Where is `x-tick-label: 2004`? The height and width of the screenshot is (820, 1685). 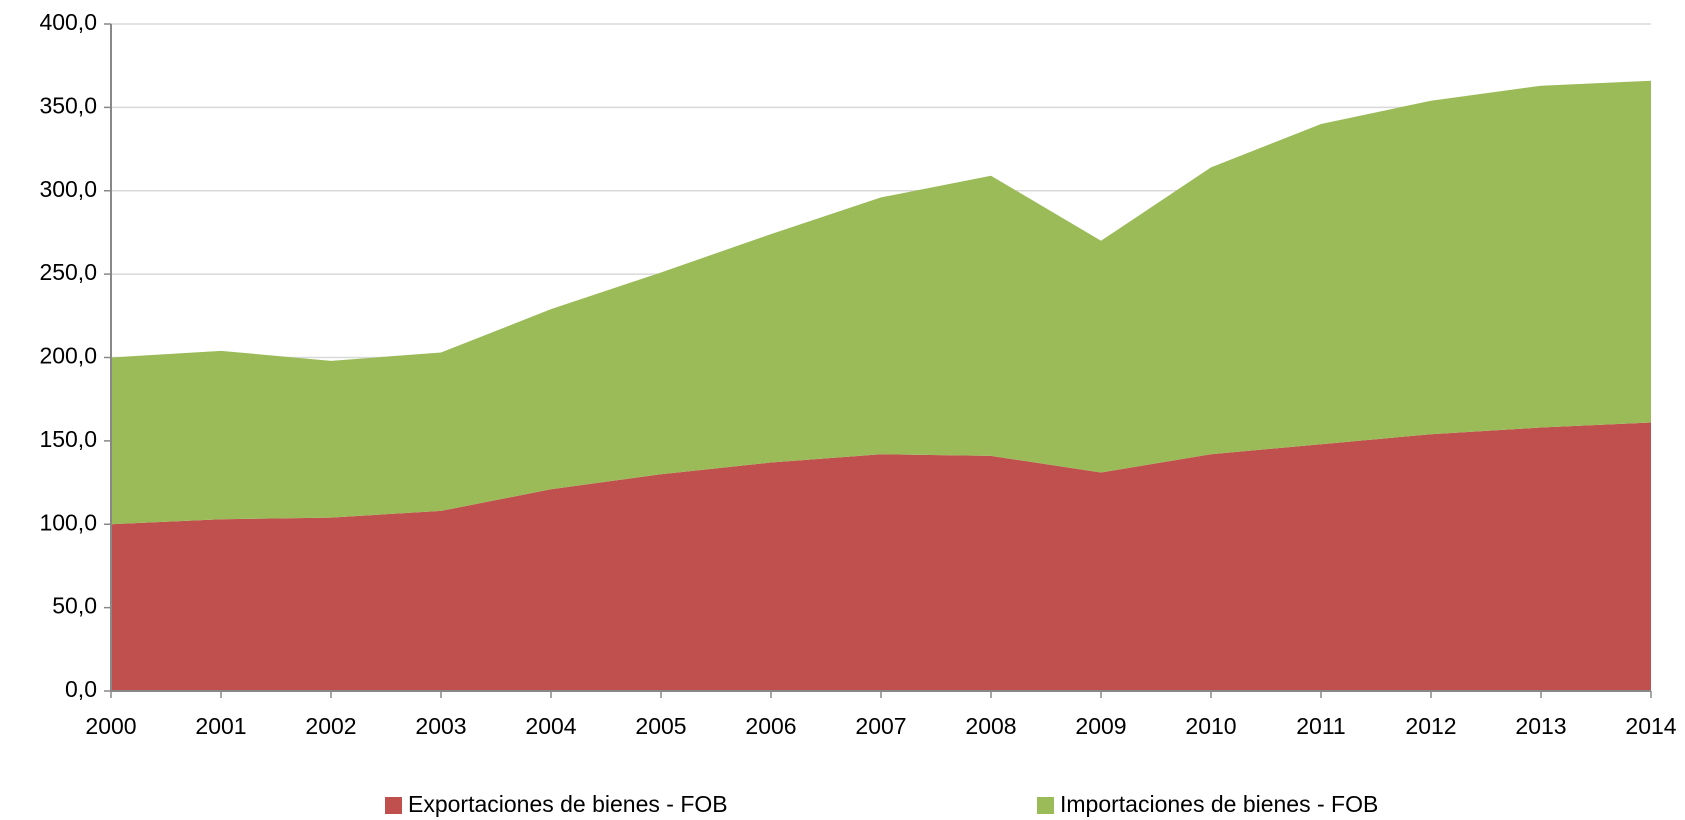 x-tick-label: 2004 is located at coordinates (550, 726).